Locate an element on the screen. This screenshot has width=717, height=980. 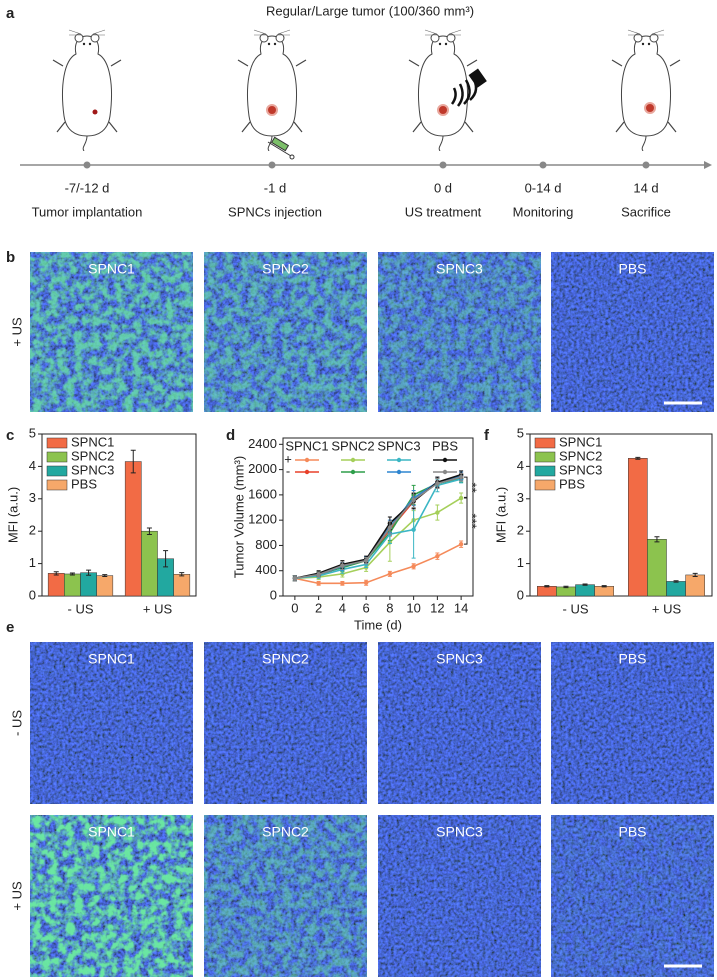
row-label: - US is located at coordinates (16, 723).